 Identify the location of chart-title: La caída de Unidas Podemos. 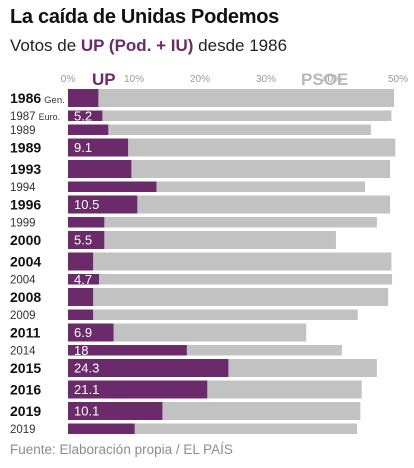
(144, 17).